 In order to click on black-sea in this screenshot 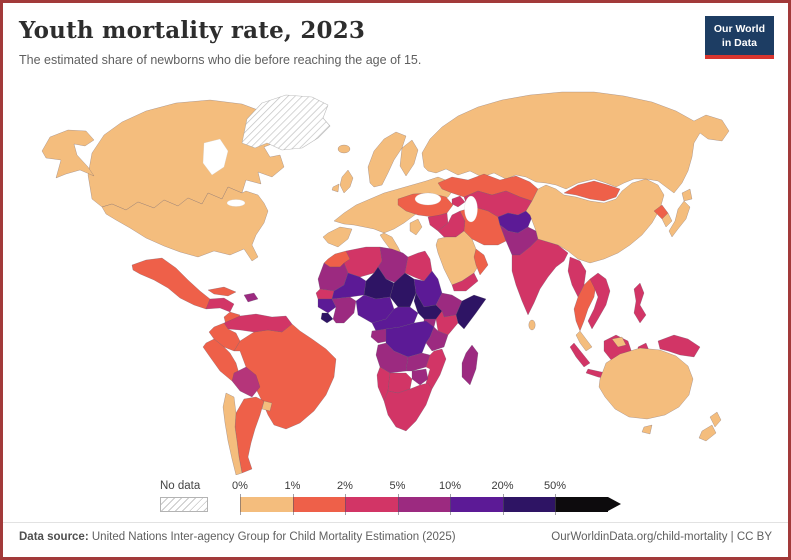, I will do `click(428, 199)`.